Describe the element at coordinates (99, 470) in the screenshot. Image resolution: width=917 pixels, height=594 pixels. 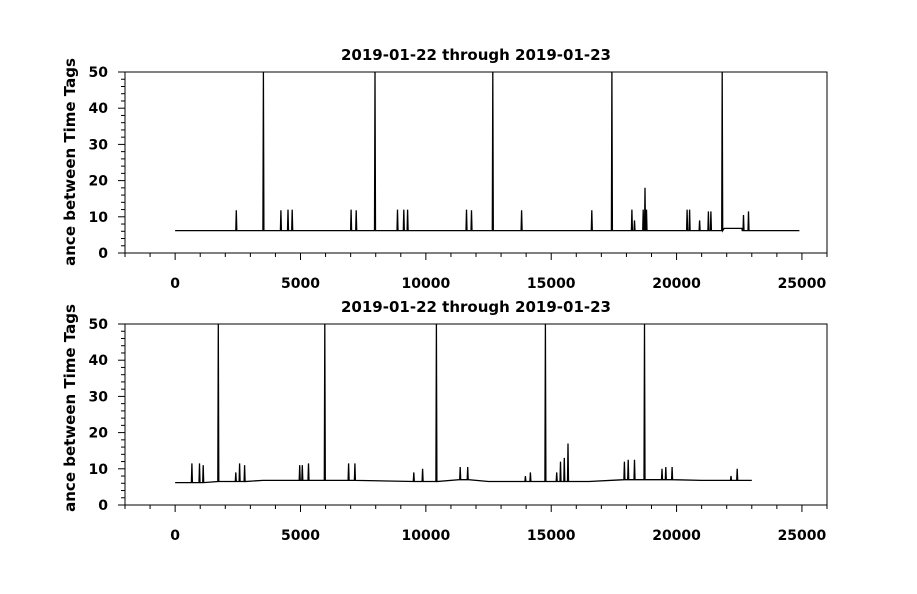
I see `bottom-plot-y-tick-label: 10` at that location.